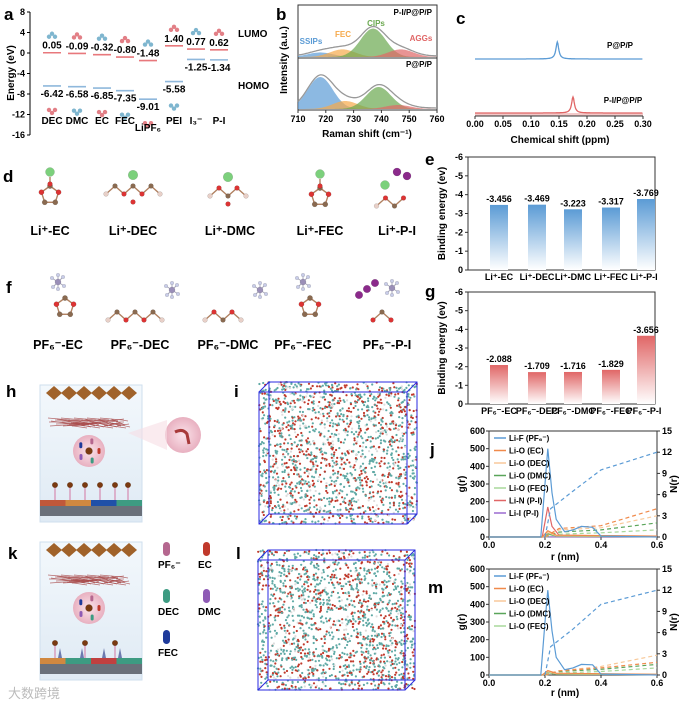 The height and width of the screenshot is (704, 681). Describe the element at coordinates (68, 580) in the screenshot. I see `polymer-fiber` at that location.